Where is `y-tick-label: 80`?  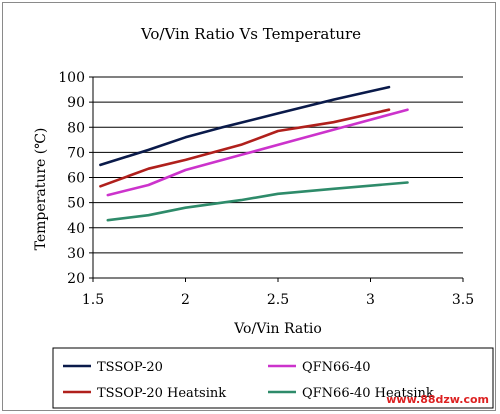
y-tick-label: 80 is located at coordinates (76, 128).